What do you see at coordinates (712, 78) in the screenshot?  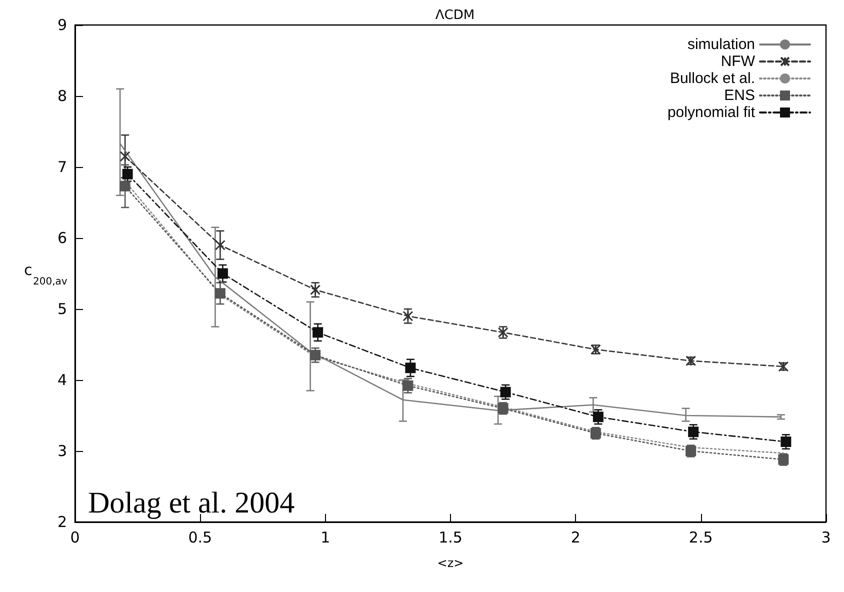 I see `legend-label: Bullock et al.` at bounding box center [712, 78].